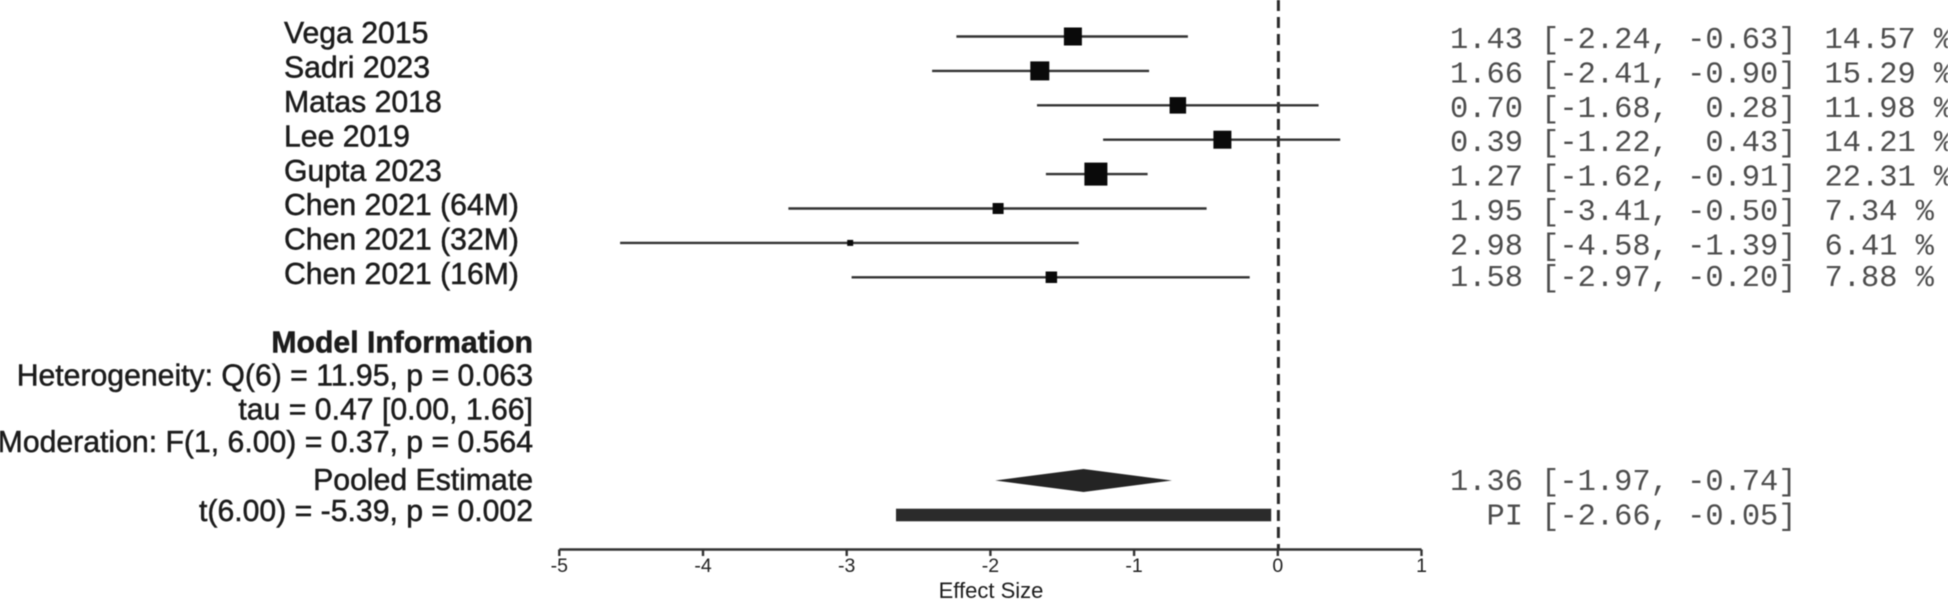  I want to click on svg-text: 0.39 [-1.22, 0.43], so click(1623, 144).